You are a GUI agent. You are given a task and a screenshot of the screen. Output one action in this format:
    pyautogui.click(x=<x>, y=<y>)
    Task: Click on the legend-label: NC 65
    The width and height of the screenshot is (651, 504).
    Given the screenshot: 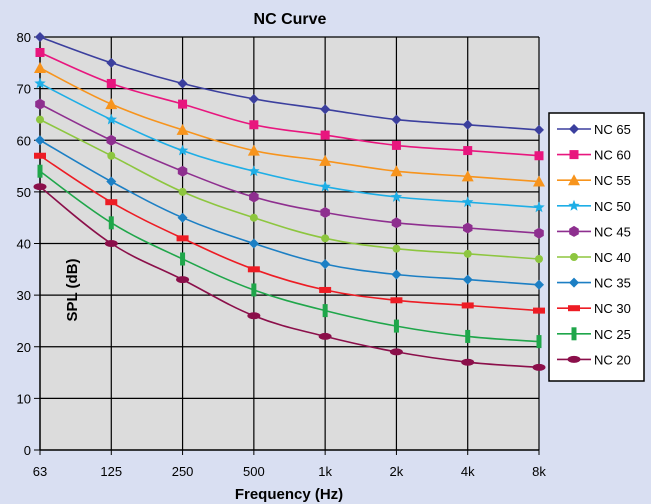 What is the action you would take?
    pyautogui.click(x=612, y=129)
    